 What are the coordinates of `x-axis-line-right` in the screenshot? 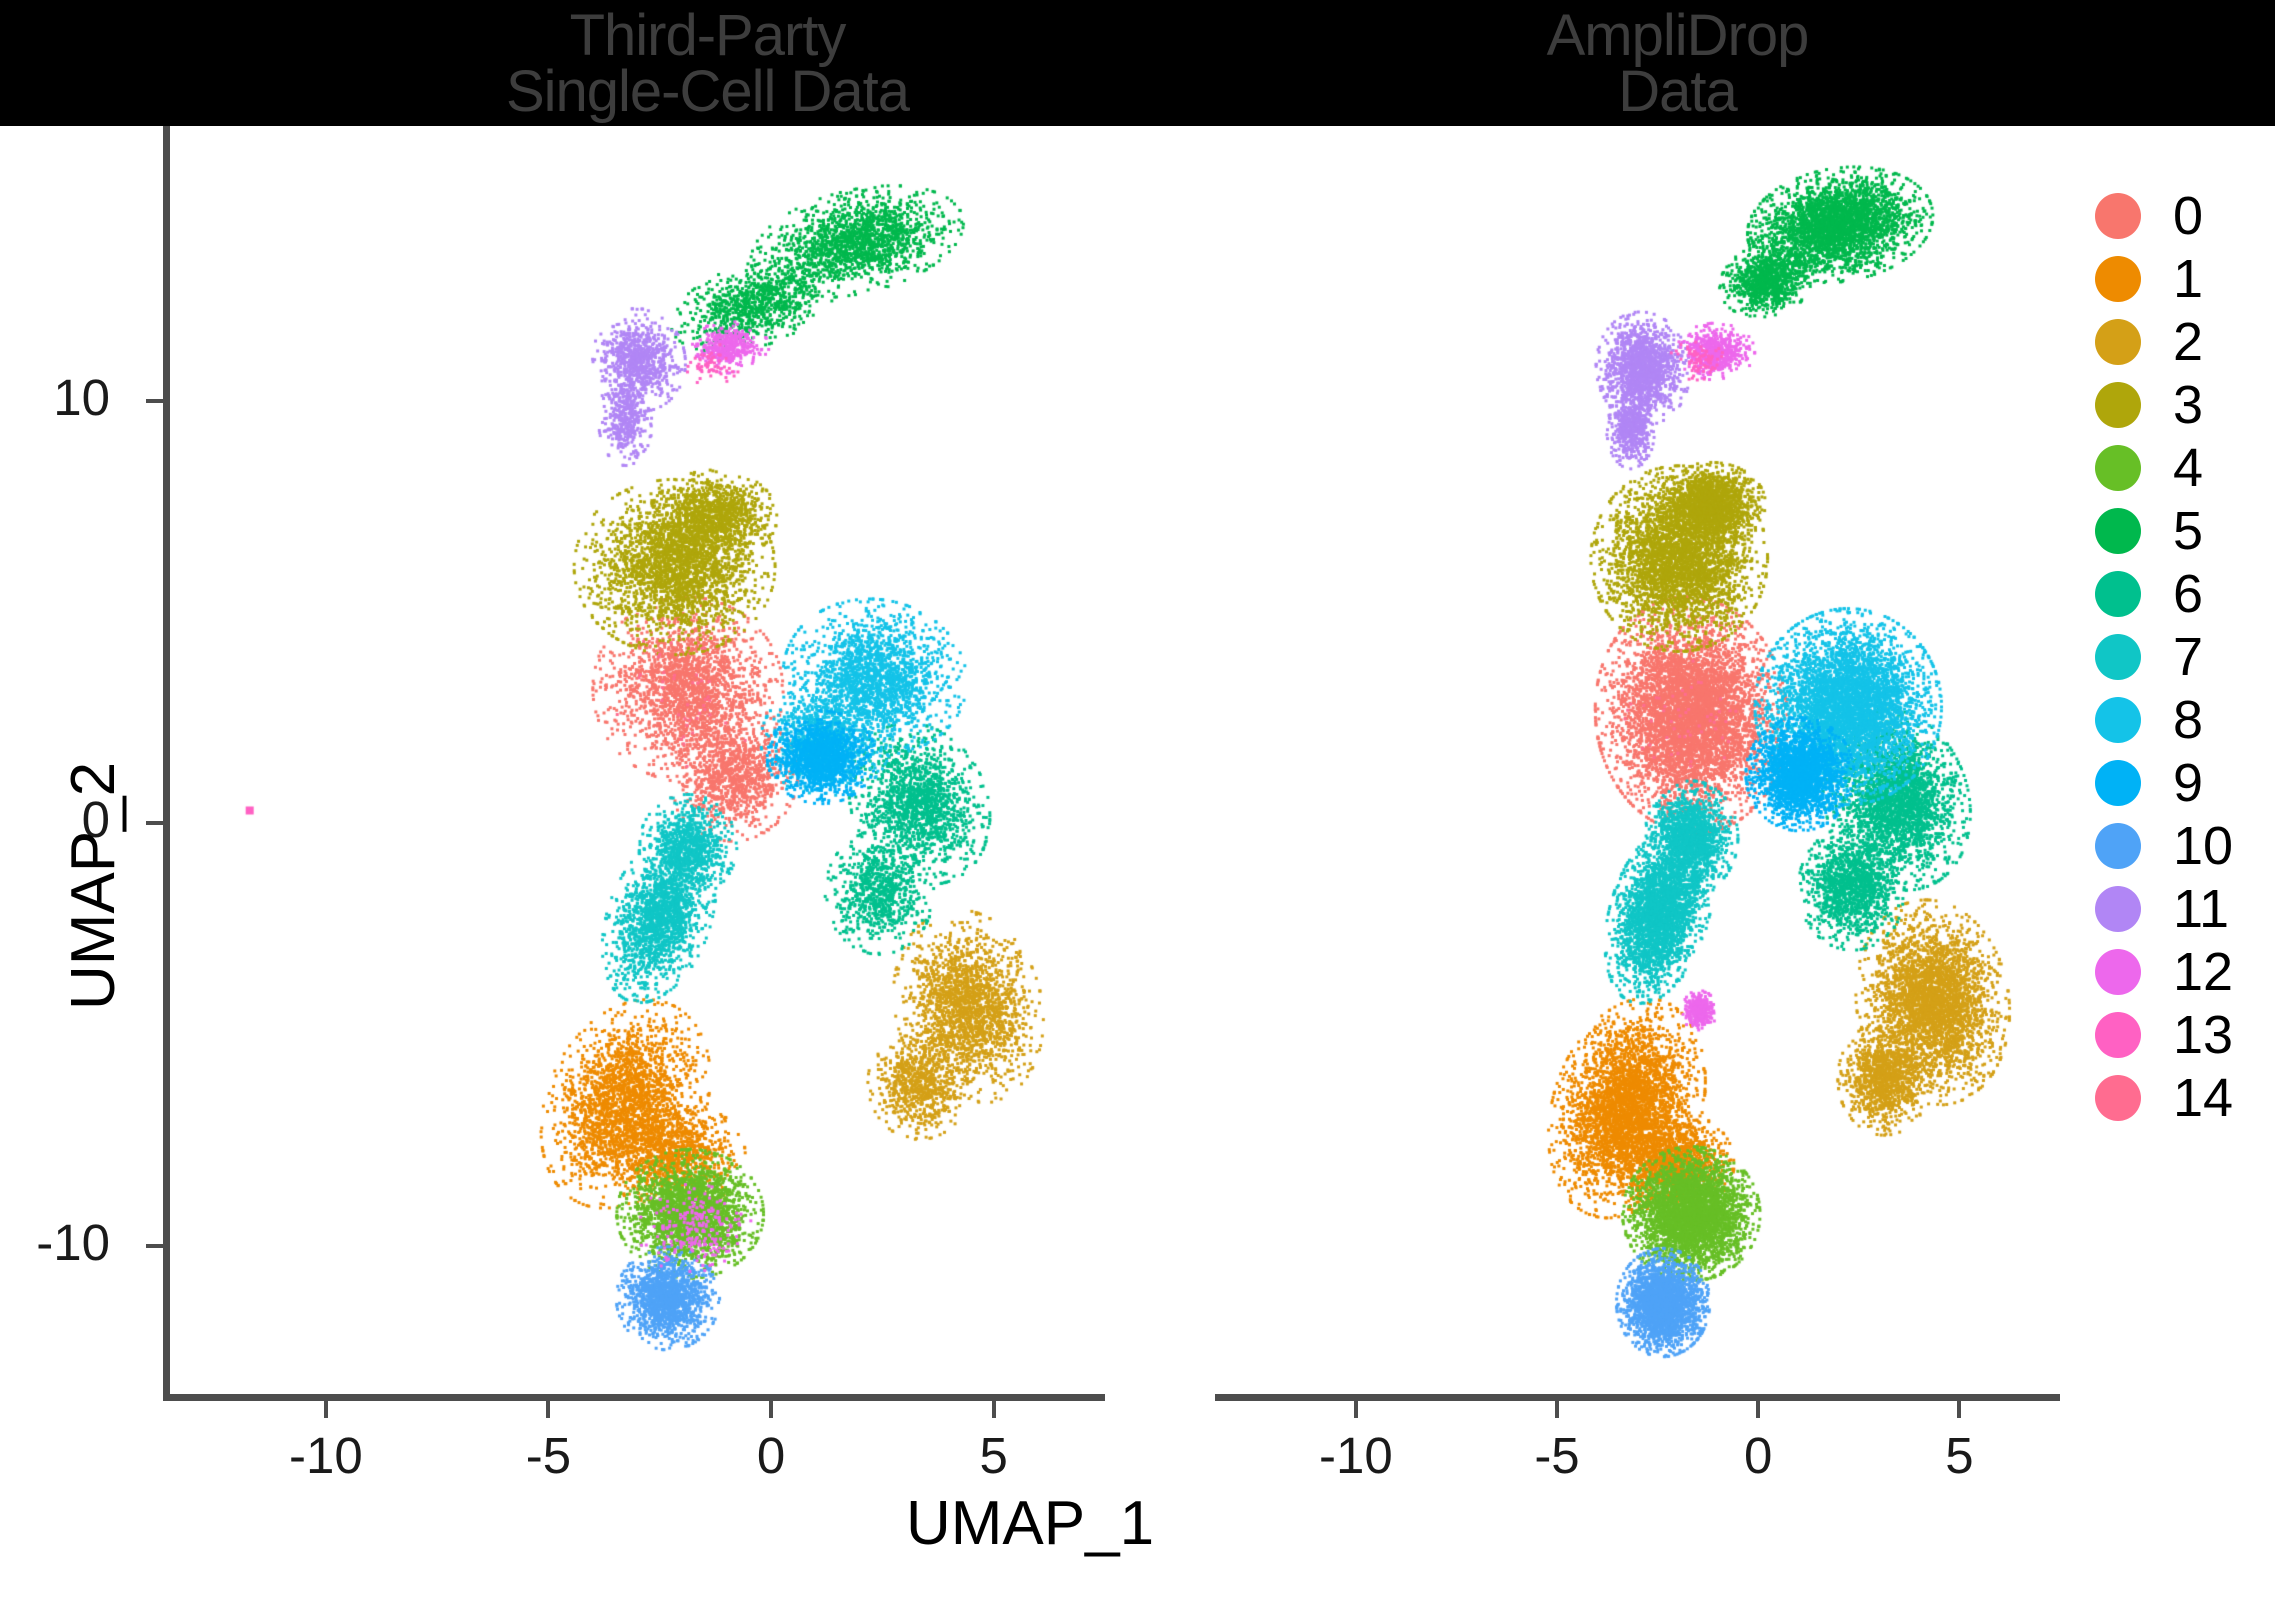 It's located at (1637, 1397).